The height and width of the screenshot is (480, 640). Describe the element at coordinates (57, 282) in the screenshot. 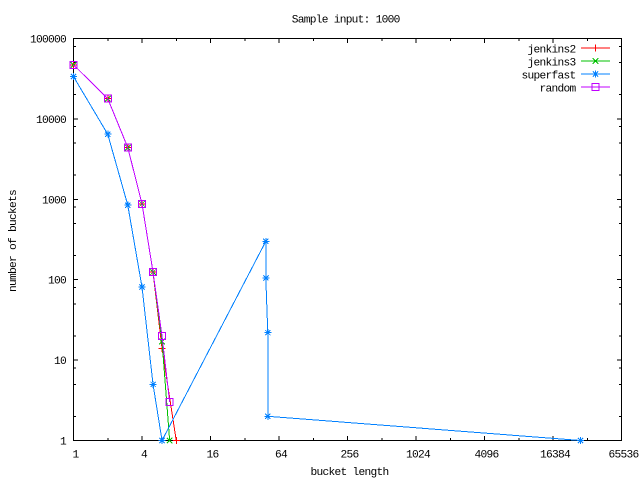

I see `svg-text: 100` at that location.